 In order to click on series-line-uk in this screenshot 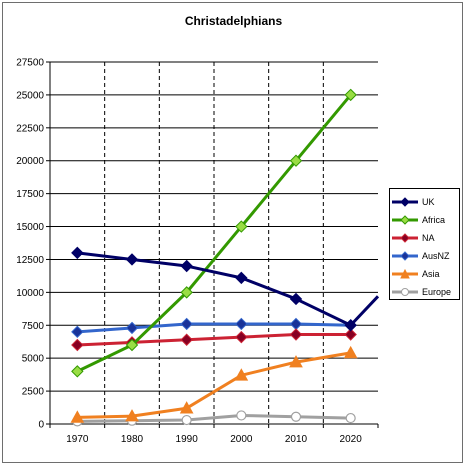, I will do `click(228, 289)`.